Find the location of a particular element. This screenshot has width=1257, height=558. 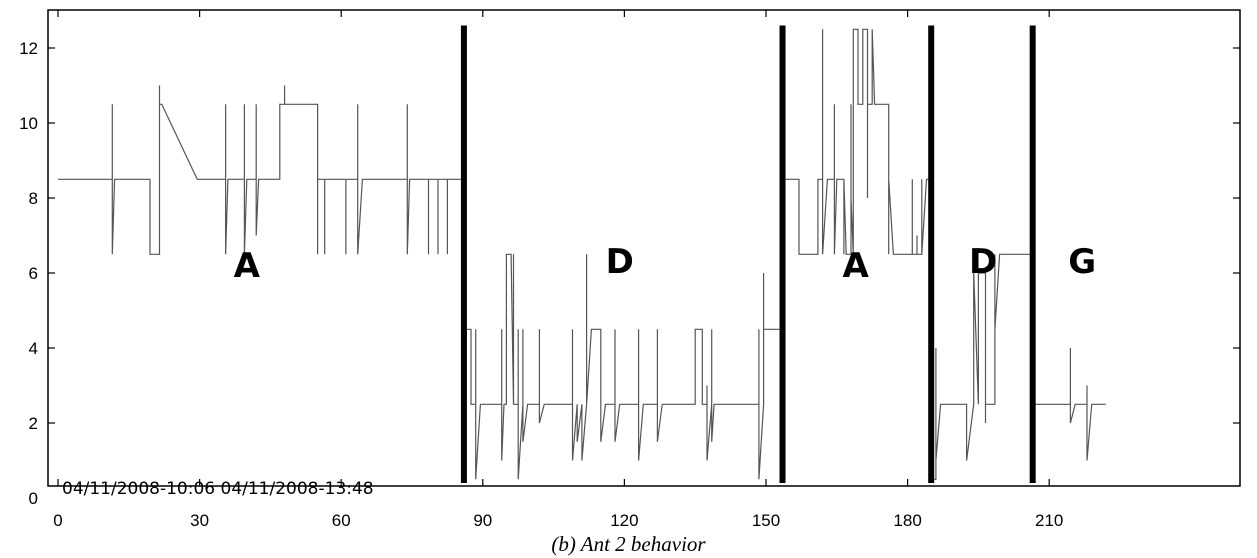

x-tick-label: 180 is located at coordinates (907, 520).